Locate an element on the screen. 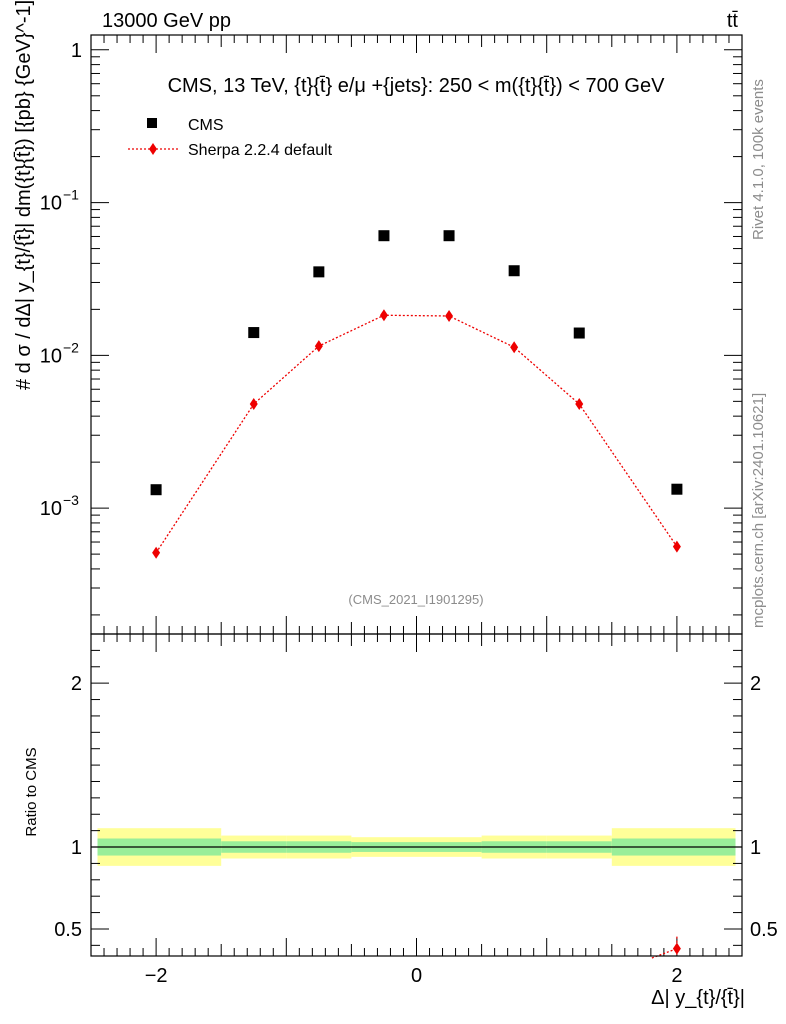 This screenshot has height=1024, width=786. rivet-label: Rivet 4.1.0, 100k events is located at coordinates (758, 159).